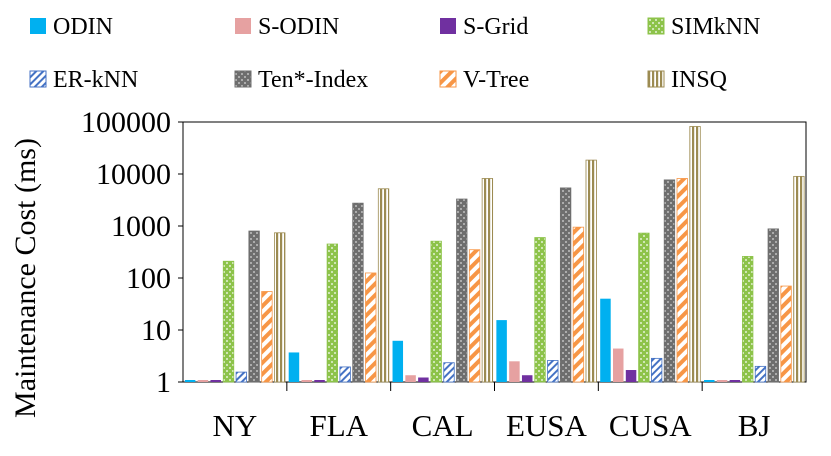  What do you see at coordinates (228, 321) in the screenshot?
I see `bar-ny-simknn` at bounding box center [228, 321].